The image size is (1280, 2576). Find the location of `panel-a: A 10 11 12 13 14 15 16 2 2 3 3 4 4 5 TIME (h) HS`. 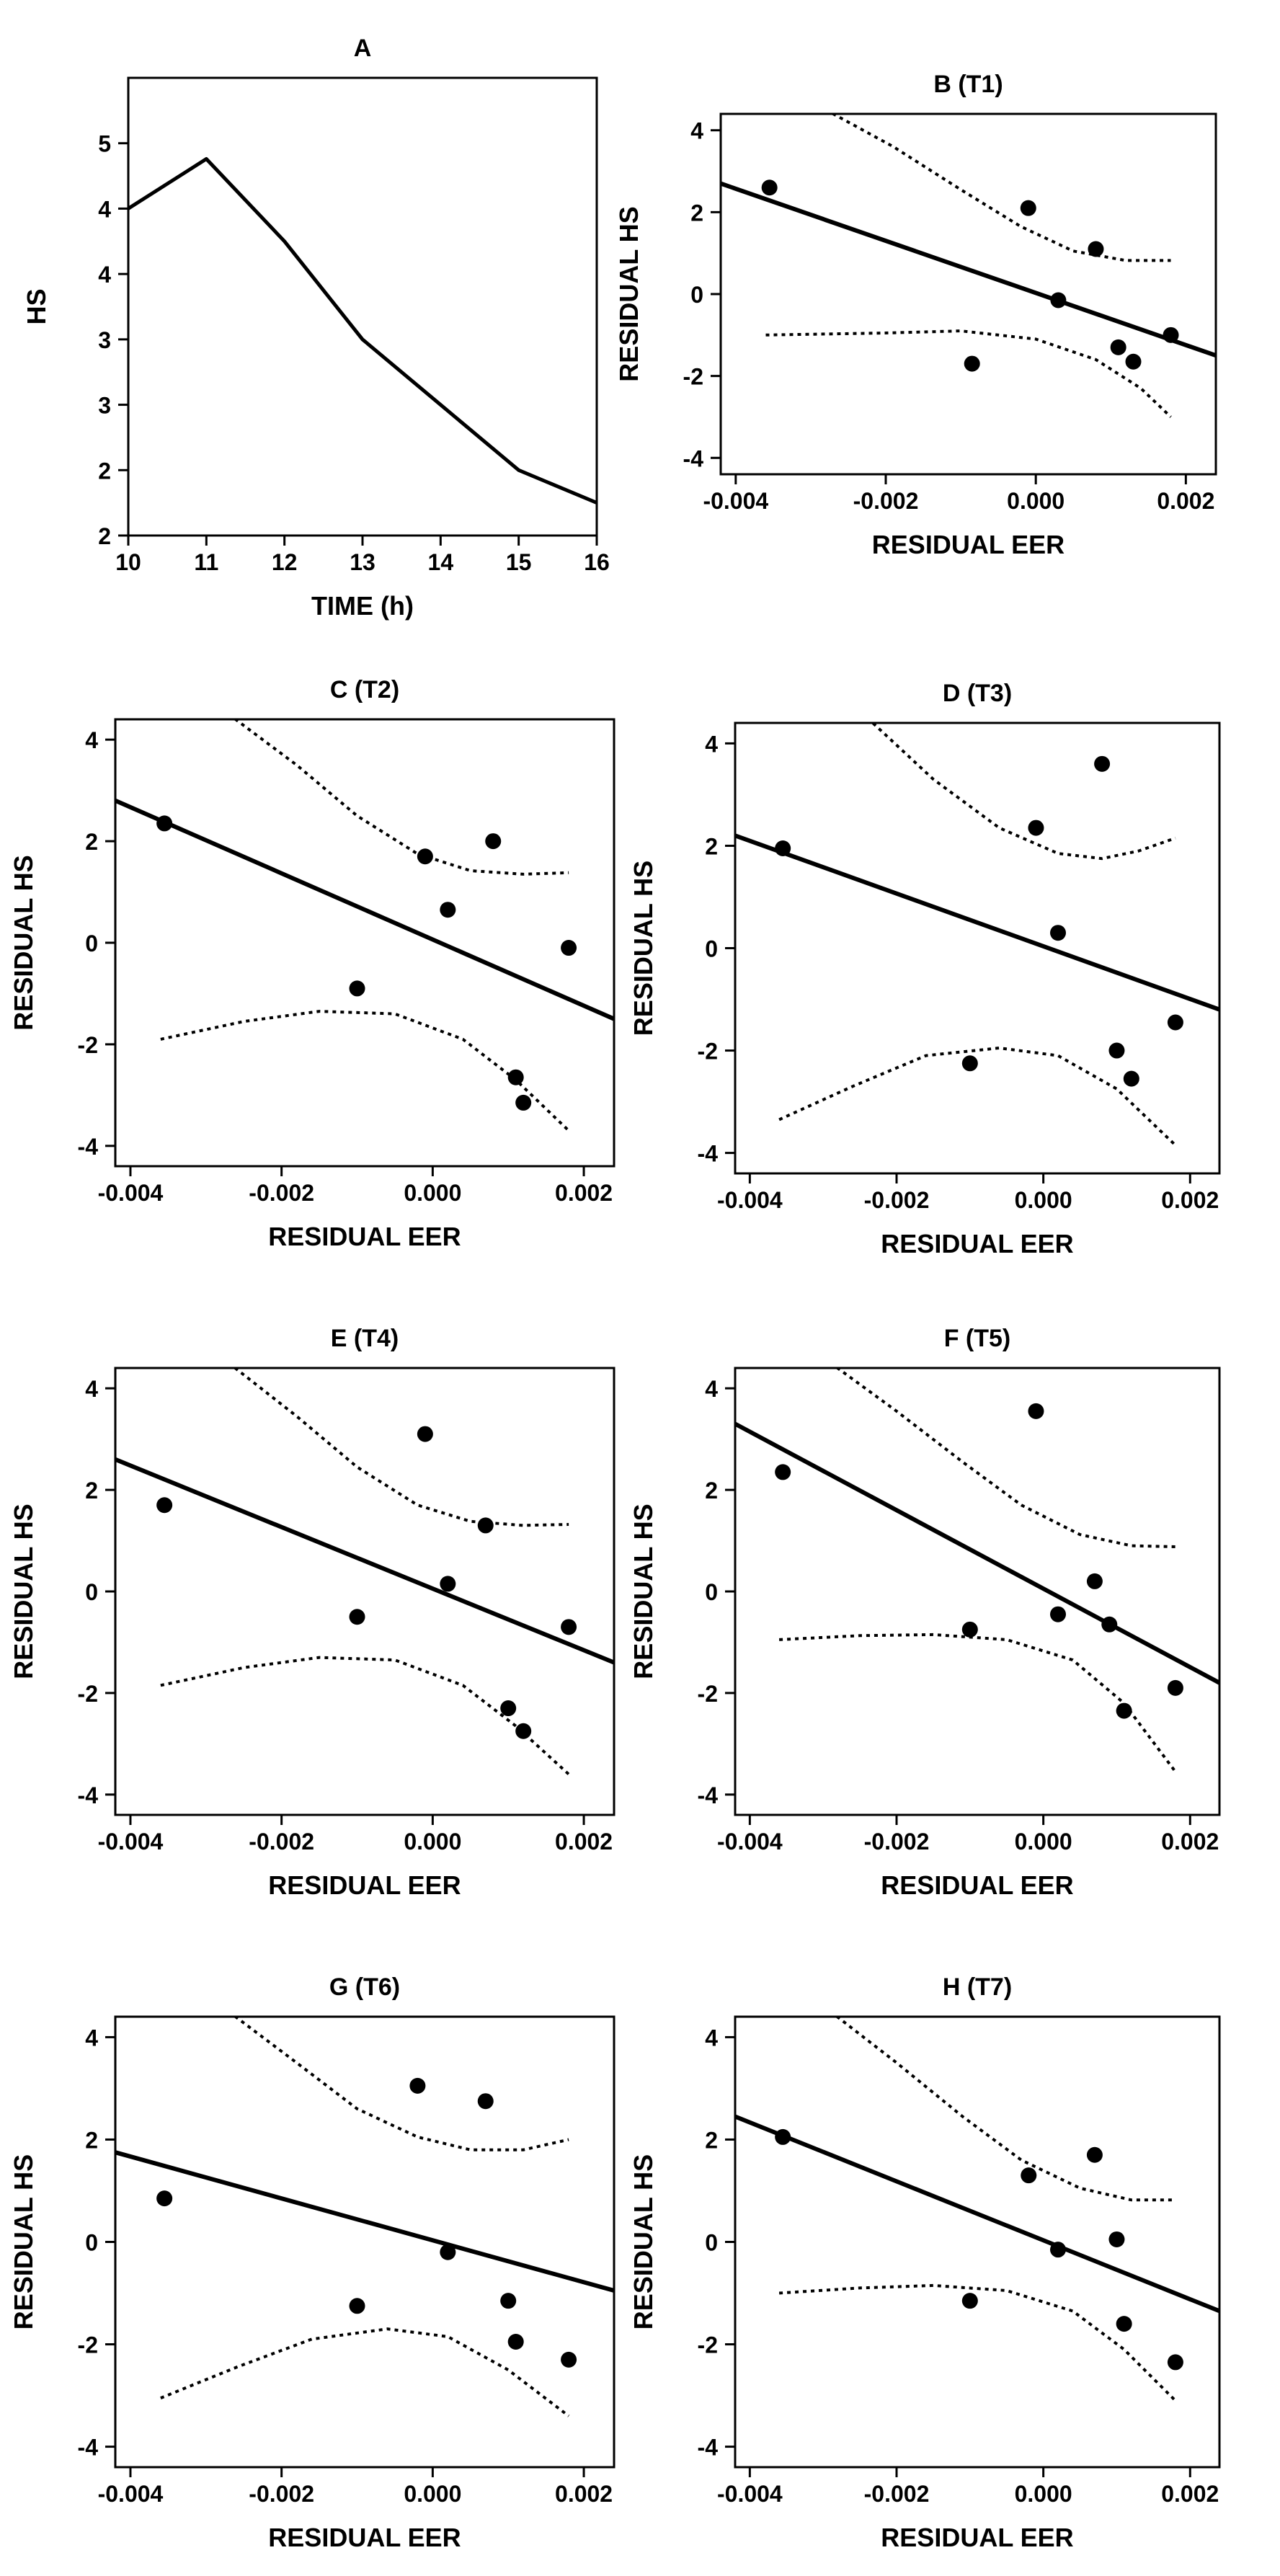

panel-a: A 10 11 12 13 14 15 16 2 2 3 3 4 4 5 TIME (h) HS is located at coordinates (316, 328).